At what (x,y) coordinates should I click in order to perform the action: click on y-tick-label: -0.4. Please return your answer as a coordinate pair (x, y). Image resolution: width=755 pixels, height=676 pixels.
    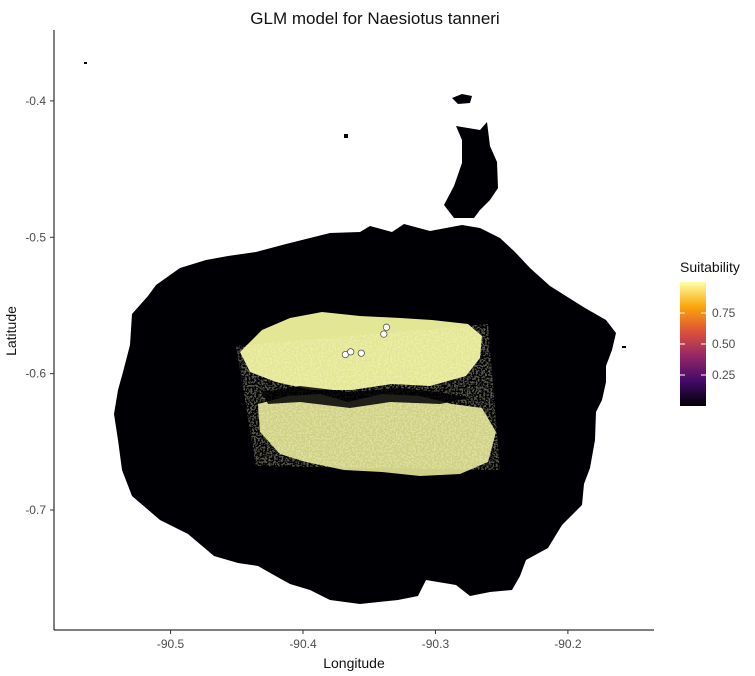
    Looking at the image, I should click on (35, 101).